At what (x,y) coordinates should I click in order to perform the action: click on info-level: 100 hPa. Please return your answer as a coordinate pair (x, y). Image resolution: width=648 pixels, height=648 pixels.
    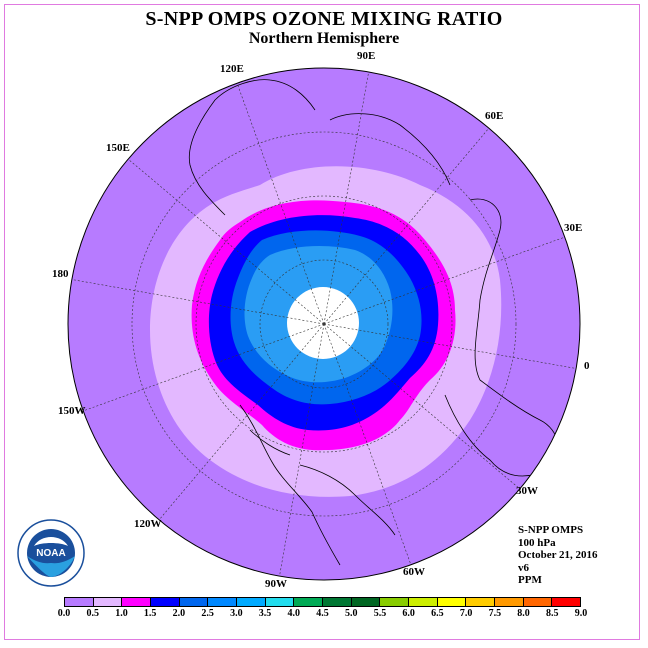
    Looking at the image, I should click on (537, 542).